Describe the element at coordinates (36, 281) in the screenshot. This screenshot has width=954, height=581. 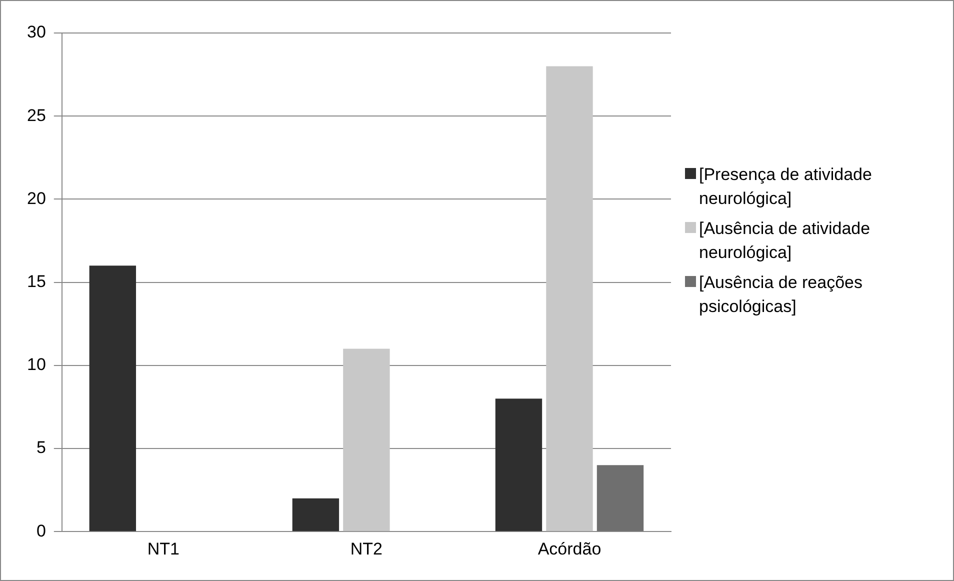
I see `y-tick-label: 15` at that location.